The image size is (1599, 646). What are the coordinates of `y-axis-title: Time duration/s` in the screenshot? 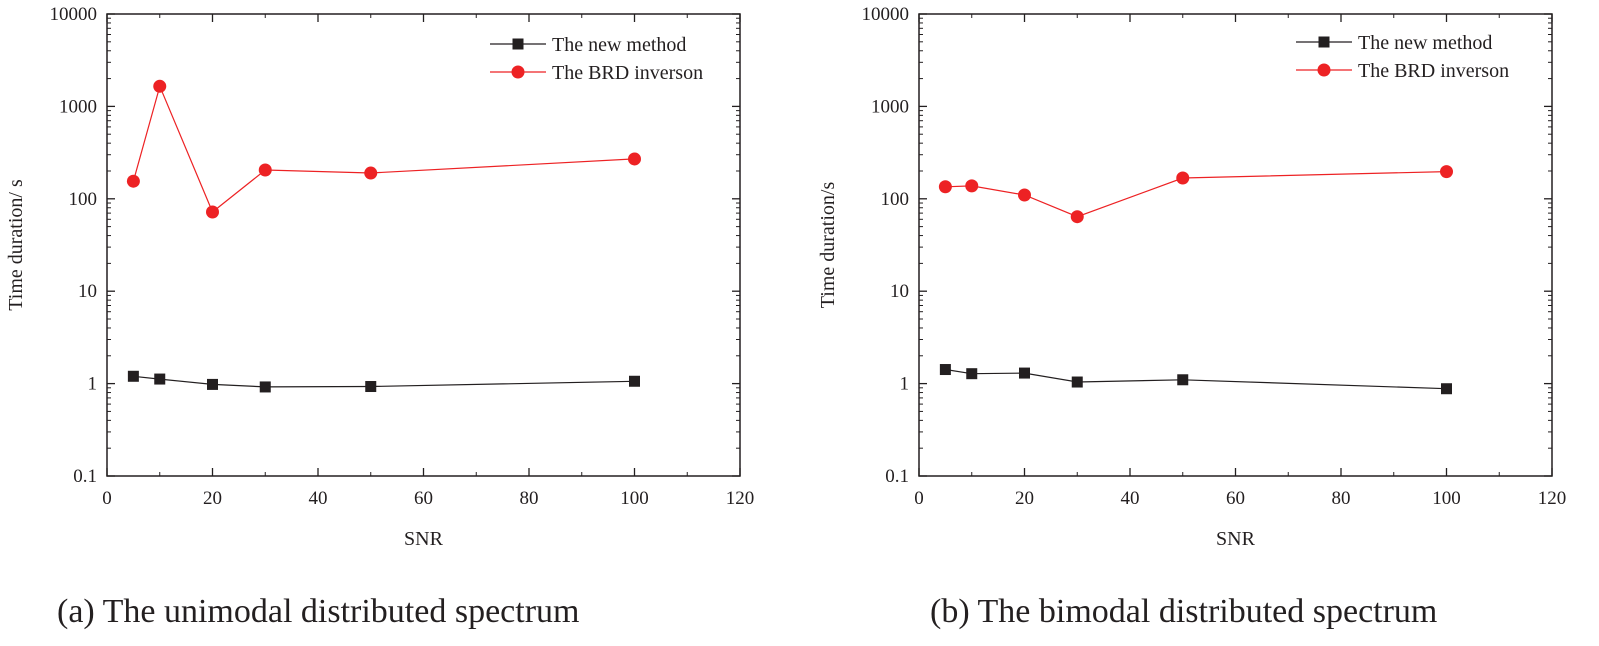 It's located at (828, 245).